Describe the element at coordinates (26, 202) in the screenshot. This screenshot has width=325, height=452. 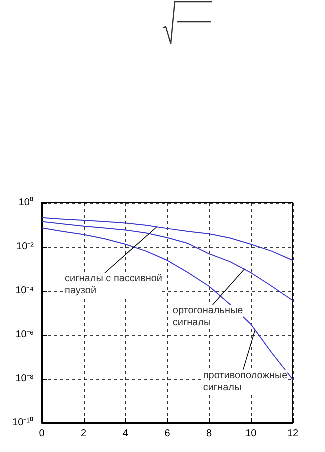
I see `y-tick-label: 10⁰` at that location.